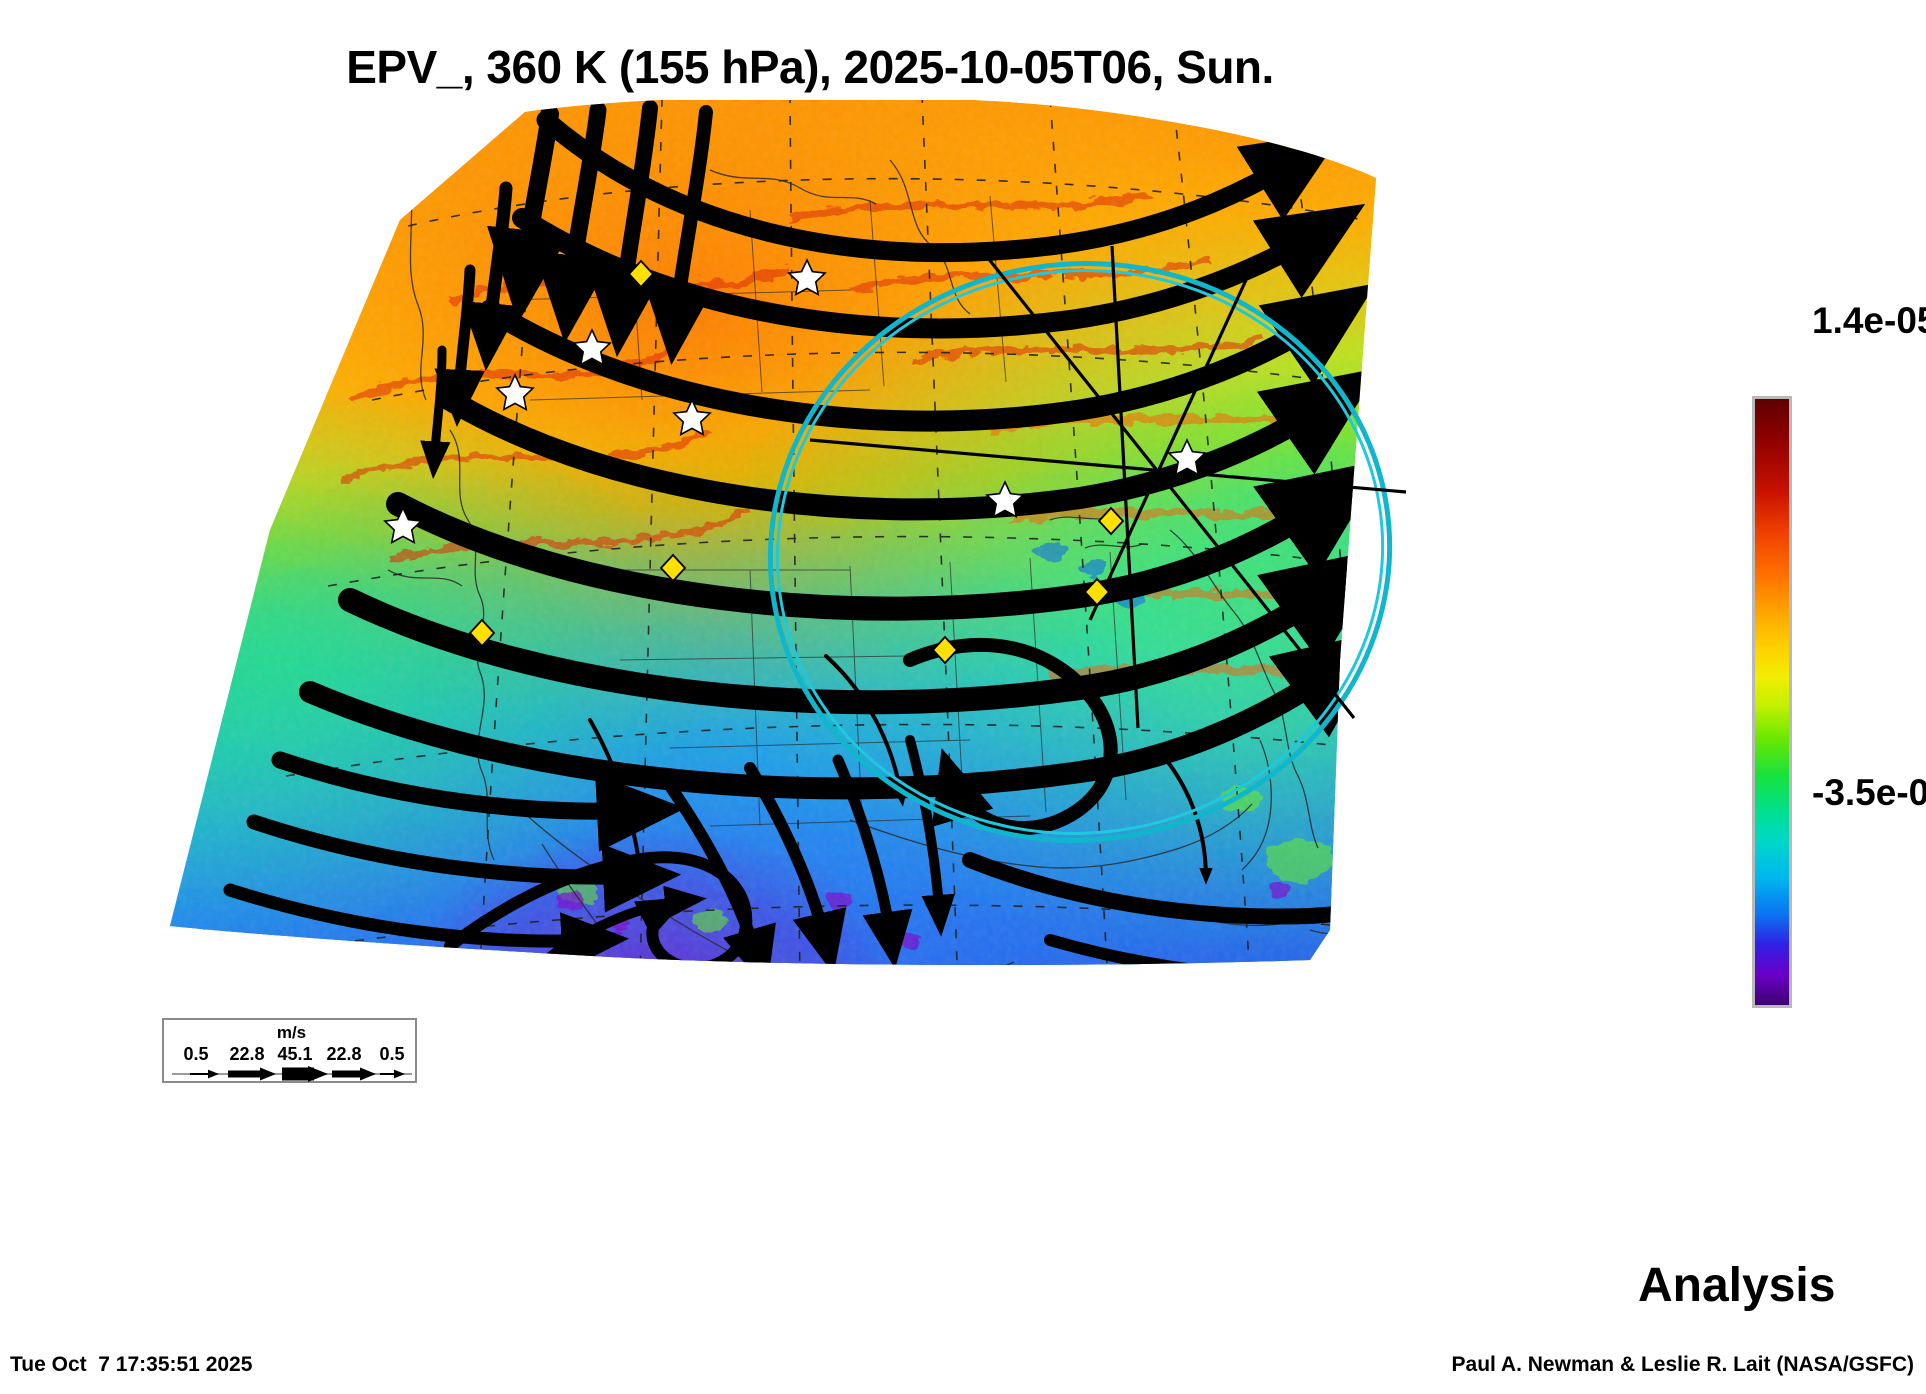 The width and height of the screenshot is (1926, 1394). I want to click on wind-speed-legend: m/s 0.5 22.8 45.1 22.8 0.5, so click(289, 1050).